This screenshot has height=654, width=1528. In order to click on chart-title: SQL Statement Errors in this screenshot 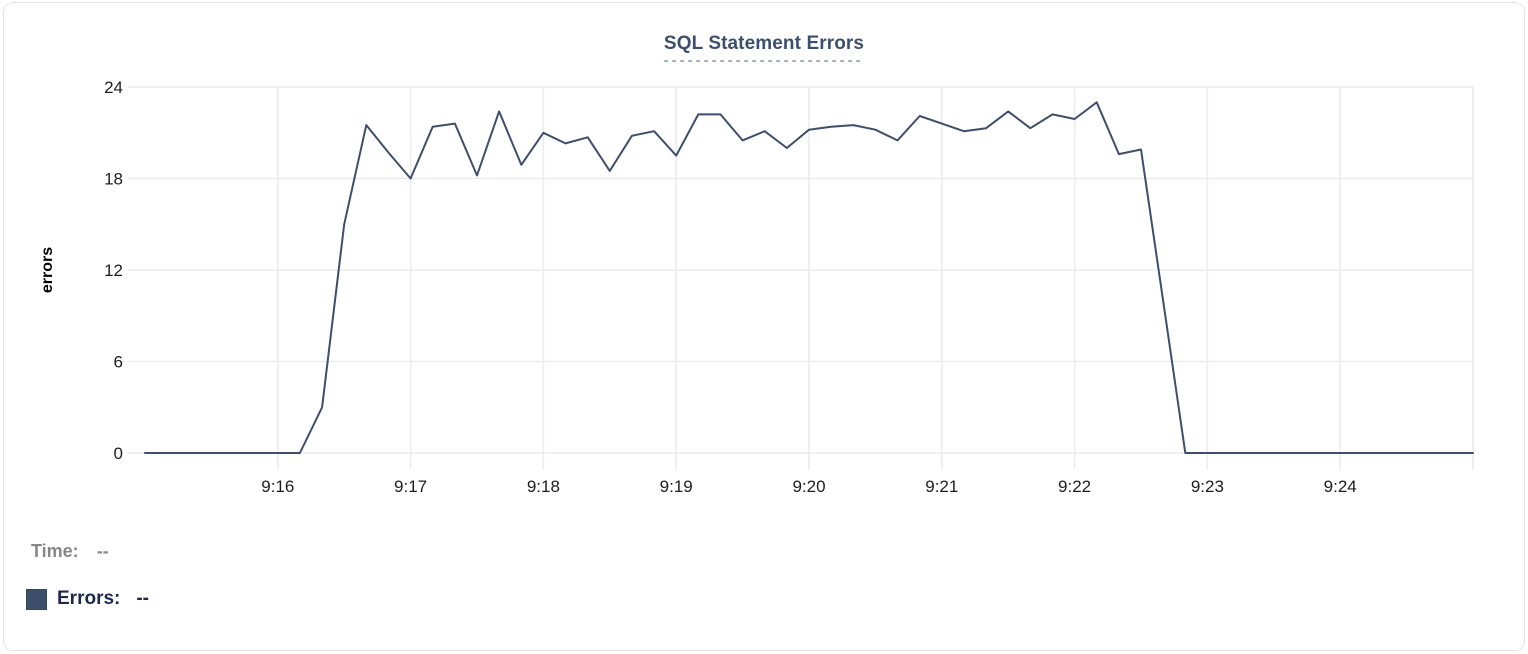, I will do `click(764, 47)`.